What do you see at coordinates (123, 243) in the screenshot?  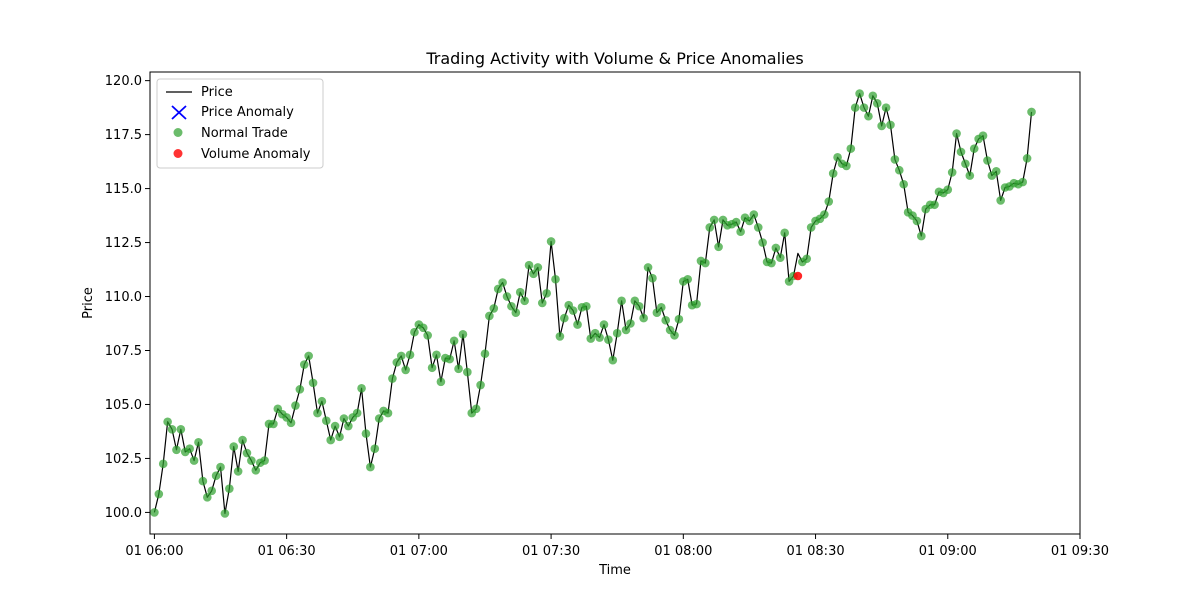 I see `y-tick-label: 112.5` at bounding box center [123, 243].